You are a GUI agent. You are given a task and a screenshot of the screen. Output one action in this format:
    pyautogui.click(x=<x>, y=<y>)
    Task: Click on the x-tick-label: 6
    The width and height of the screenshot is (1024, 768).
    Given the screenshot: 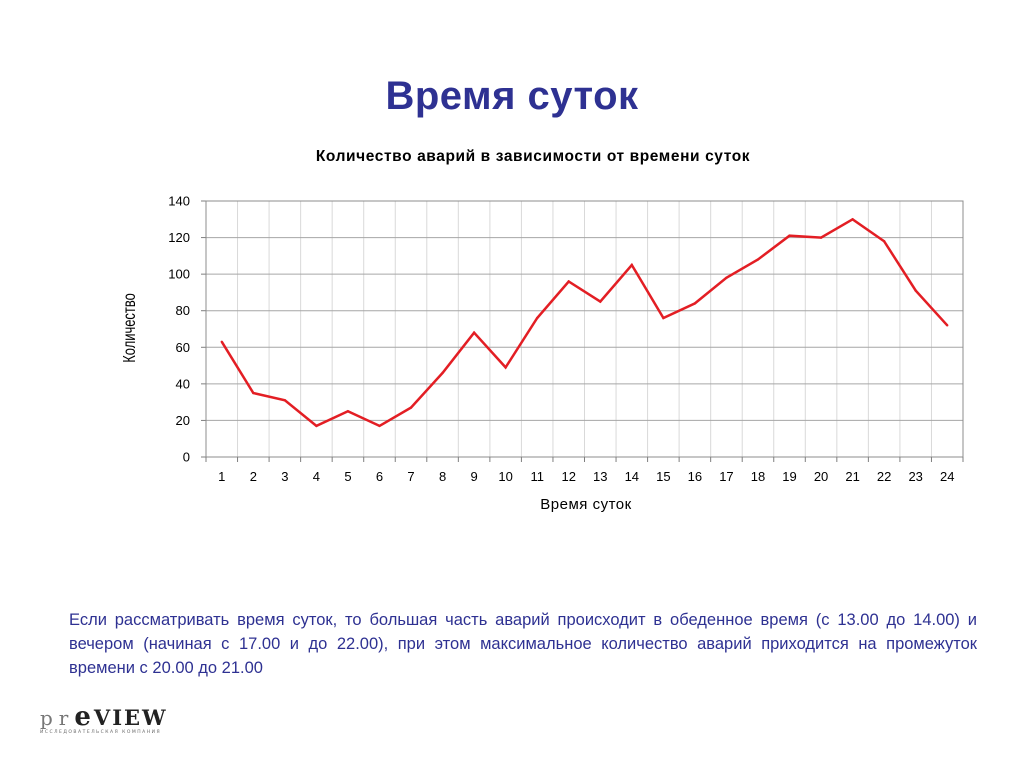 What is the action you would take?
    pyautogui.click(x=379, y=476)
    